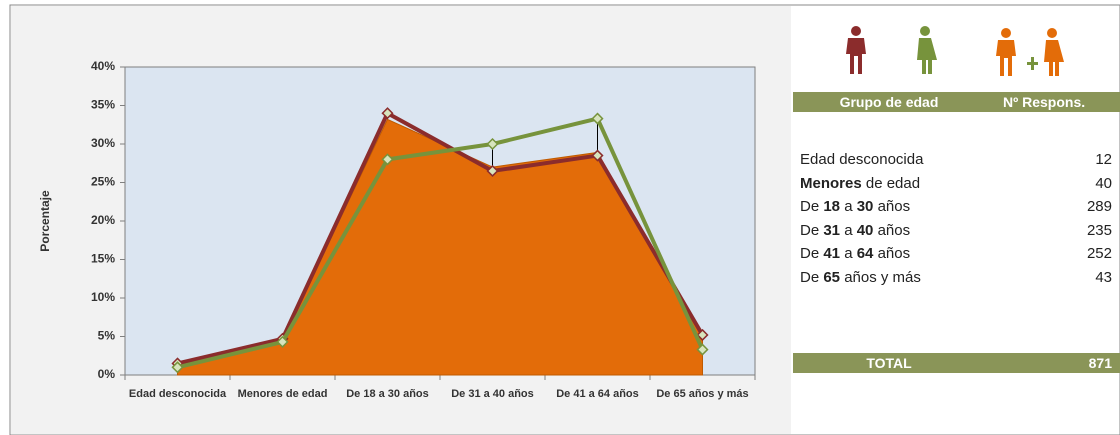 The height and width of the screenshot is (435, 1120). What do you see at coordinates (832, 230) in the screenshot?
I see `row-label-part: 31` at bounding box center [832, 230].